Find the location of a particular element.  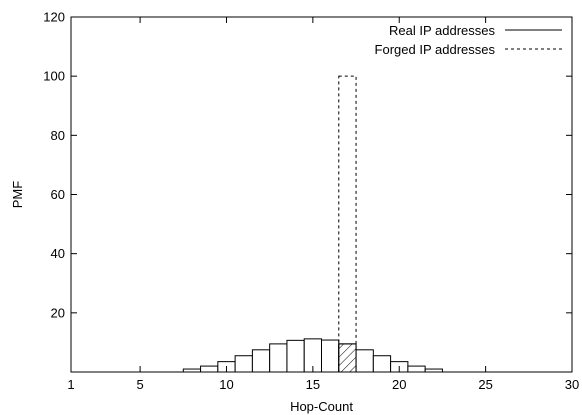

x-tick-label-15: 15 is located at coordinates (313, 384).